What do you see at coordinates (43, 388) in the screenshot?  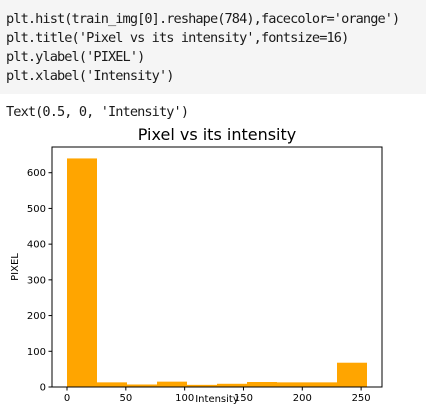 I see `y-tick-label: 0` at bounding box center [43, 388].